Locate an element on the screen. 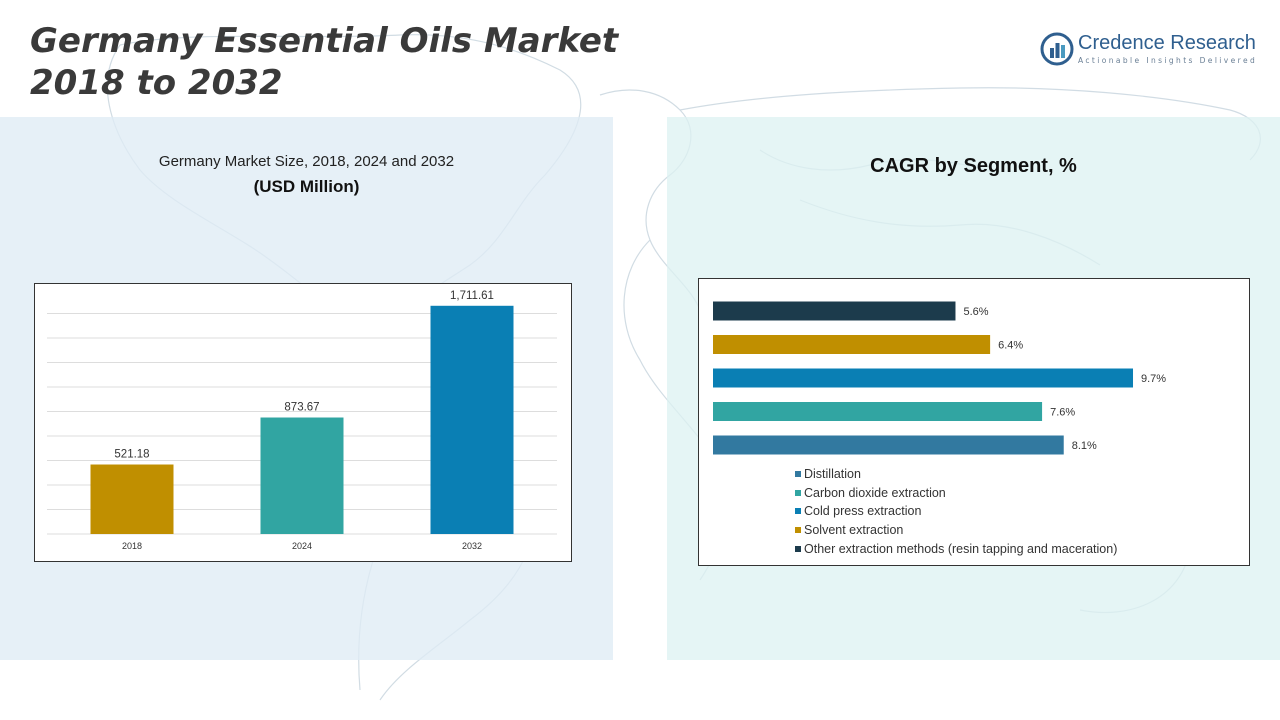 The image size is (1280, 720). legend-label: Carbon dioxide extraction is located at coordinates (875, 492).